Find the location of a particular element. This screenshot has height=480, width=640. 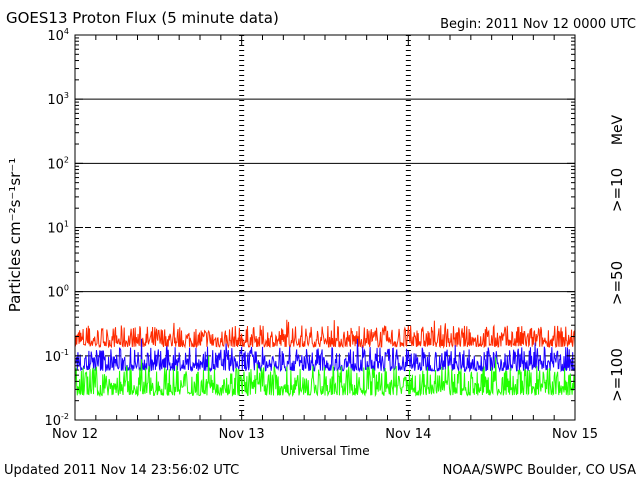

x-tick-label: Nov 15 is located at coordinates (575, 434).